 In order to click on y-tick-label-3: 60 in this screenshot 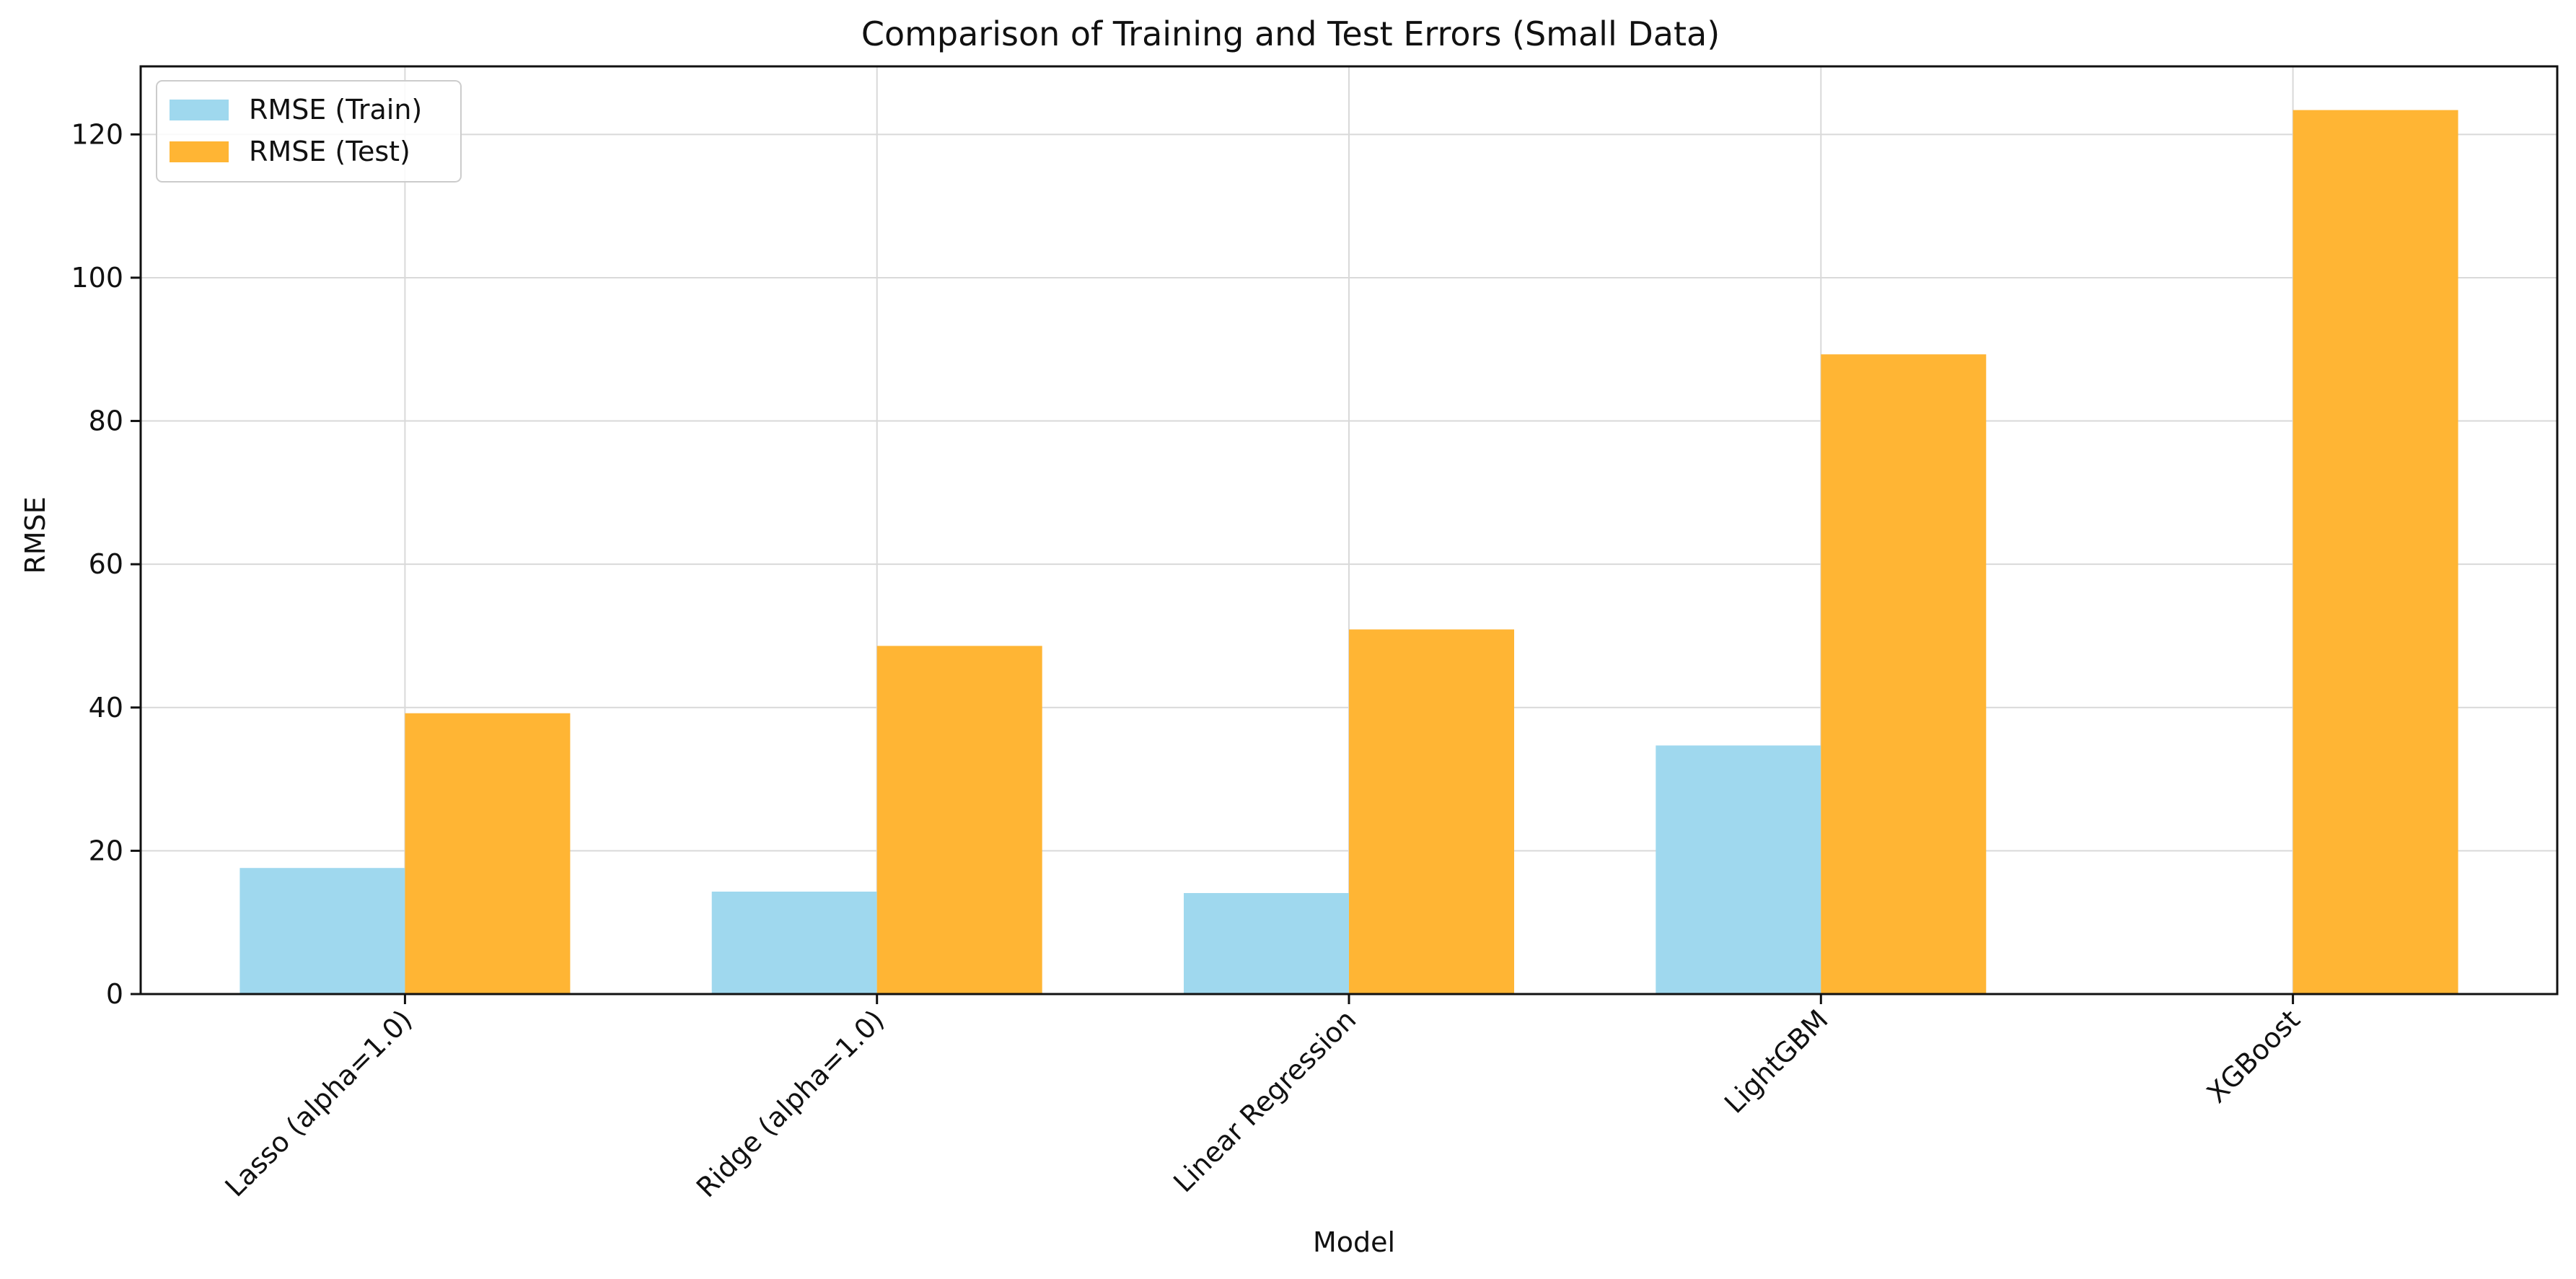, I will do `click(106, 564)`.